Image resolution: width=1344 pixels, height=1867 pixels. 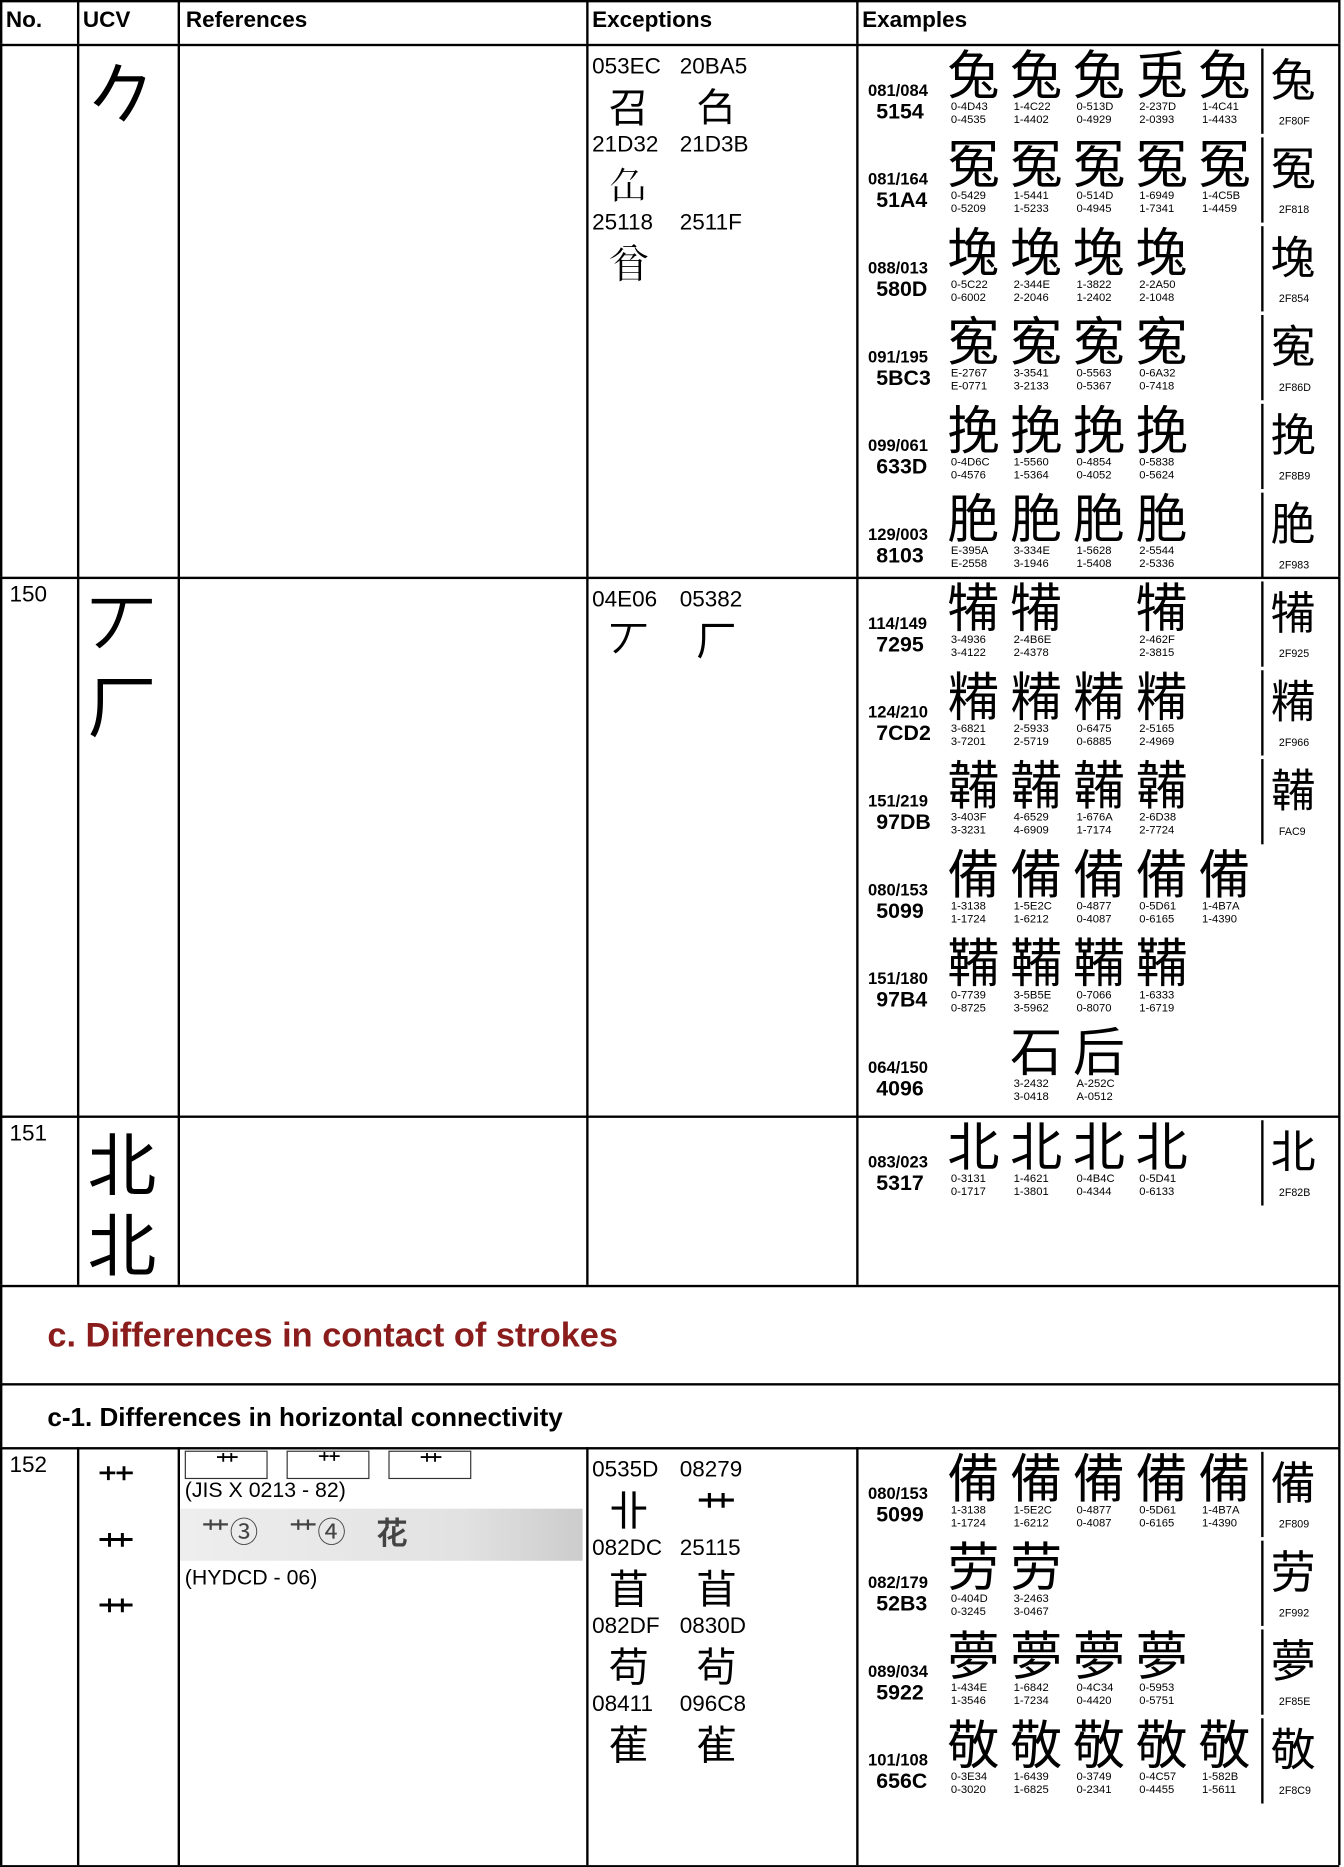 What do you see at coordinates (1031, 196) in the screenshot?
I see `source-code: 1-5441` at bounding box center [1031, 196].